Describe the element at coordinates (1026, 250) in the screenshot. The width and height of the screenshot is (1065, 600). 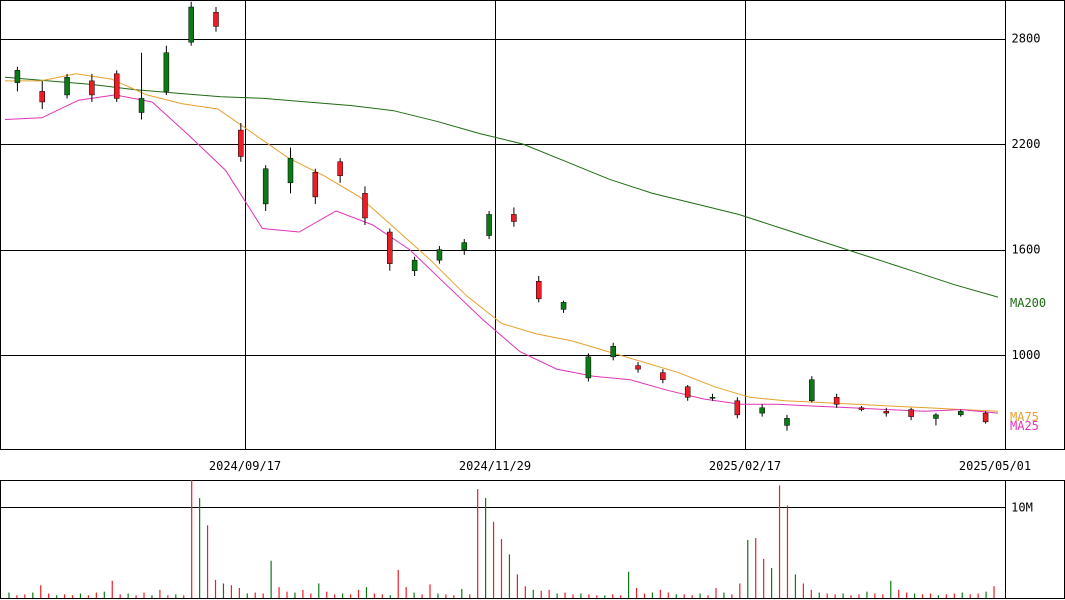
I see `price-tick-label: 1600` at that location.